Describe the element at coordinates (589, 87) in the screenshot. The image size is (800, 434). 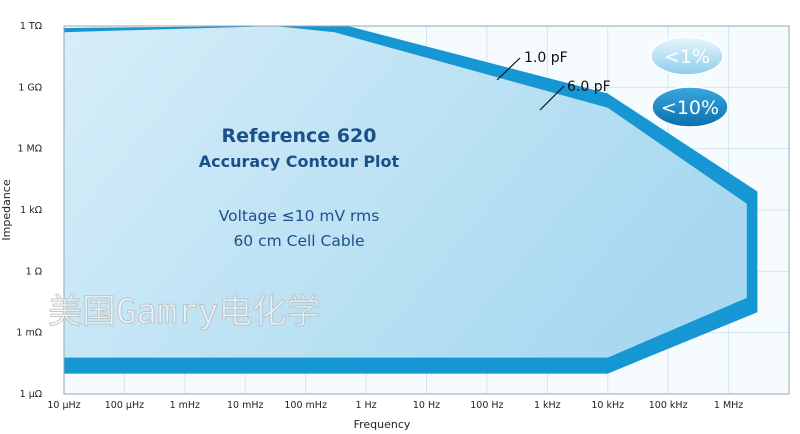
I see `annotation-6pf: 6.0 pF` at that location.